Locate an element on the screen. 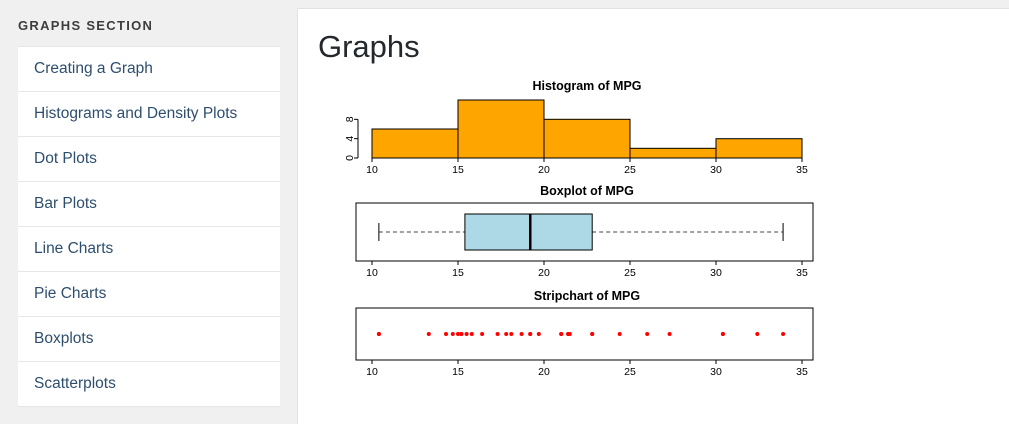  sidebar-item-pie-charts: Pie Charts is located at coordinates (149, 294).